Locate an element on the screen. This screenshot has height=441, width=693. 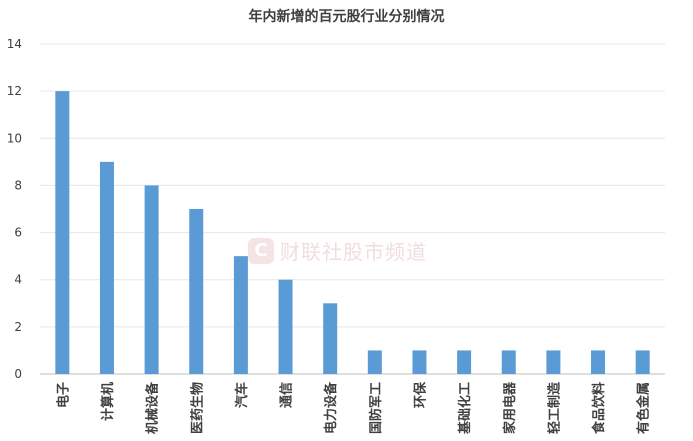
x-tick-label: 国防军工 is located at coordinates (376, 408).